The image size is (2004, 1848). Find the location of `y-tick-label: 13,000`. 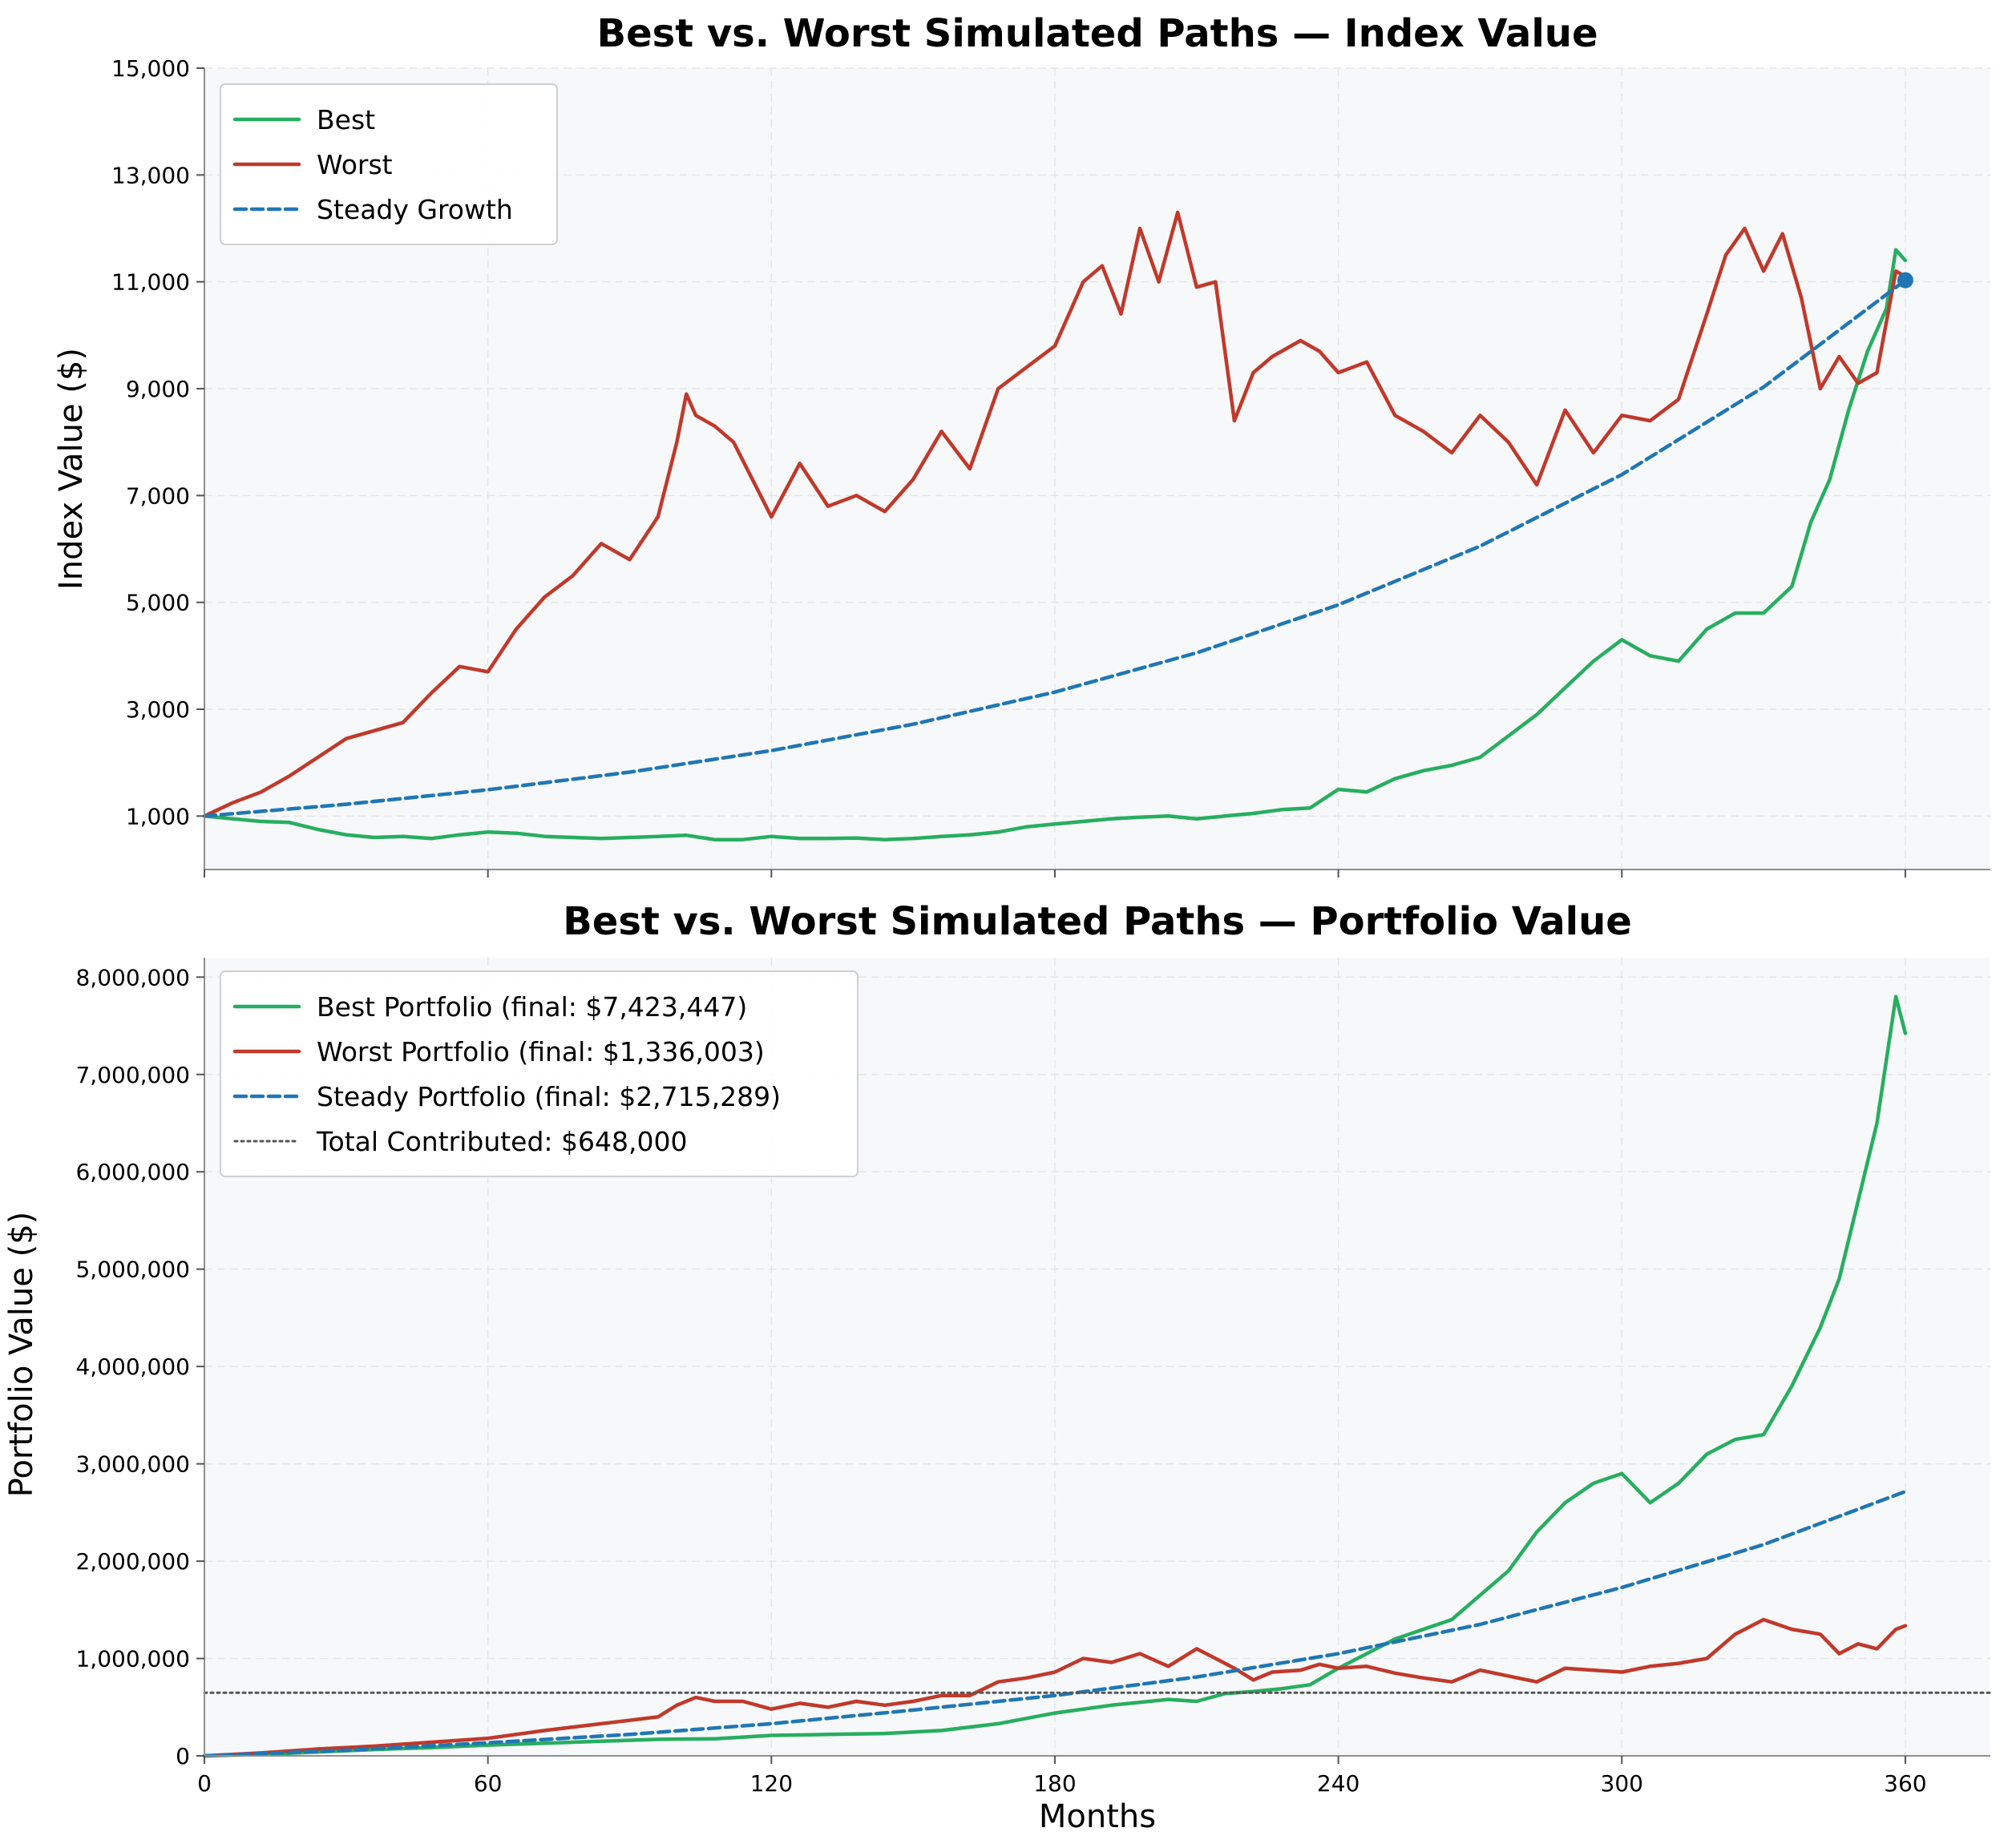

y-tick-label: 13,000 is located at coordinates (150, 175).